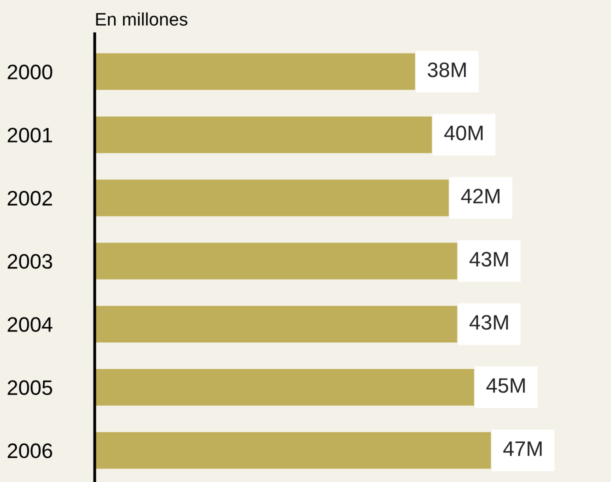  Describe the element at coordinates (30, 324) in the screenshot. I see `y-tick-label: 2004` at that location.